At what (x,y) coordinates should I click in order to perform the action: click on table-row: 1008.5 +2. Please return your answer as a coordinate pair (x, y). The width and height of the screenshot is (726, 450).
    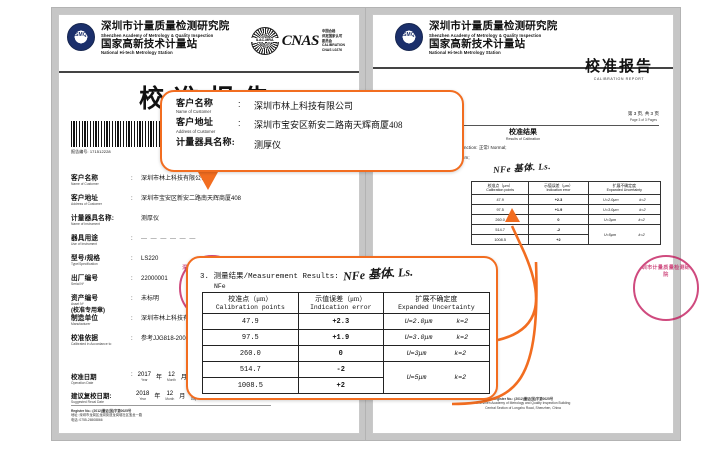
    Looking at the image, I should click on (346, 385).